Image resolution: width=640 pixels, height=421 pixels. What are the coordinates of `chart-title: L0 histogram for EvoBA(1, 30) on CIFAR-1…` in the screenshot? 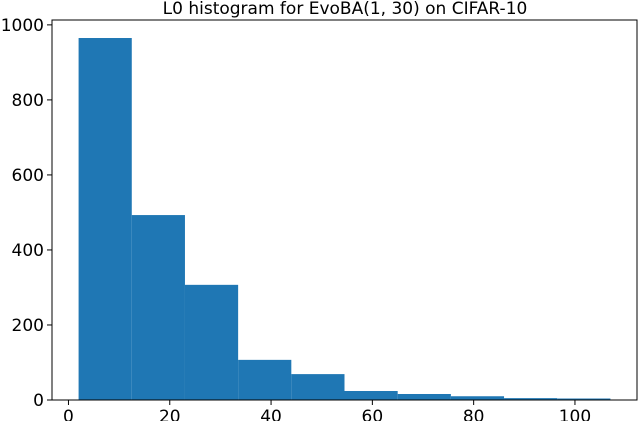 It's located at (345, 9).